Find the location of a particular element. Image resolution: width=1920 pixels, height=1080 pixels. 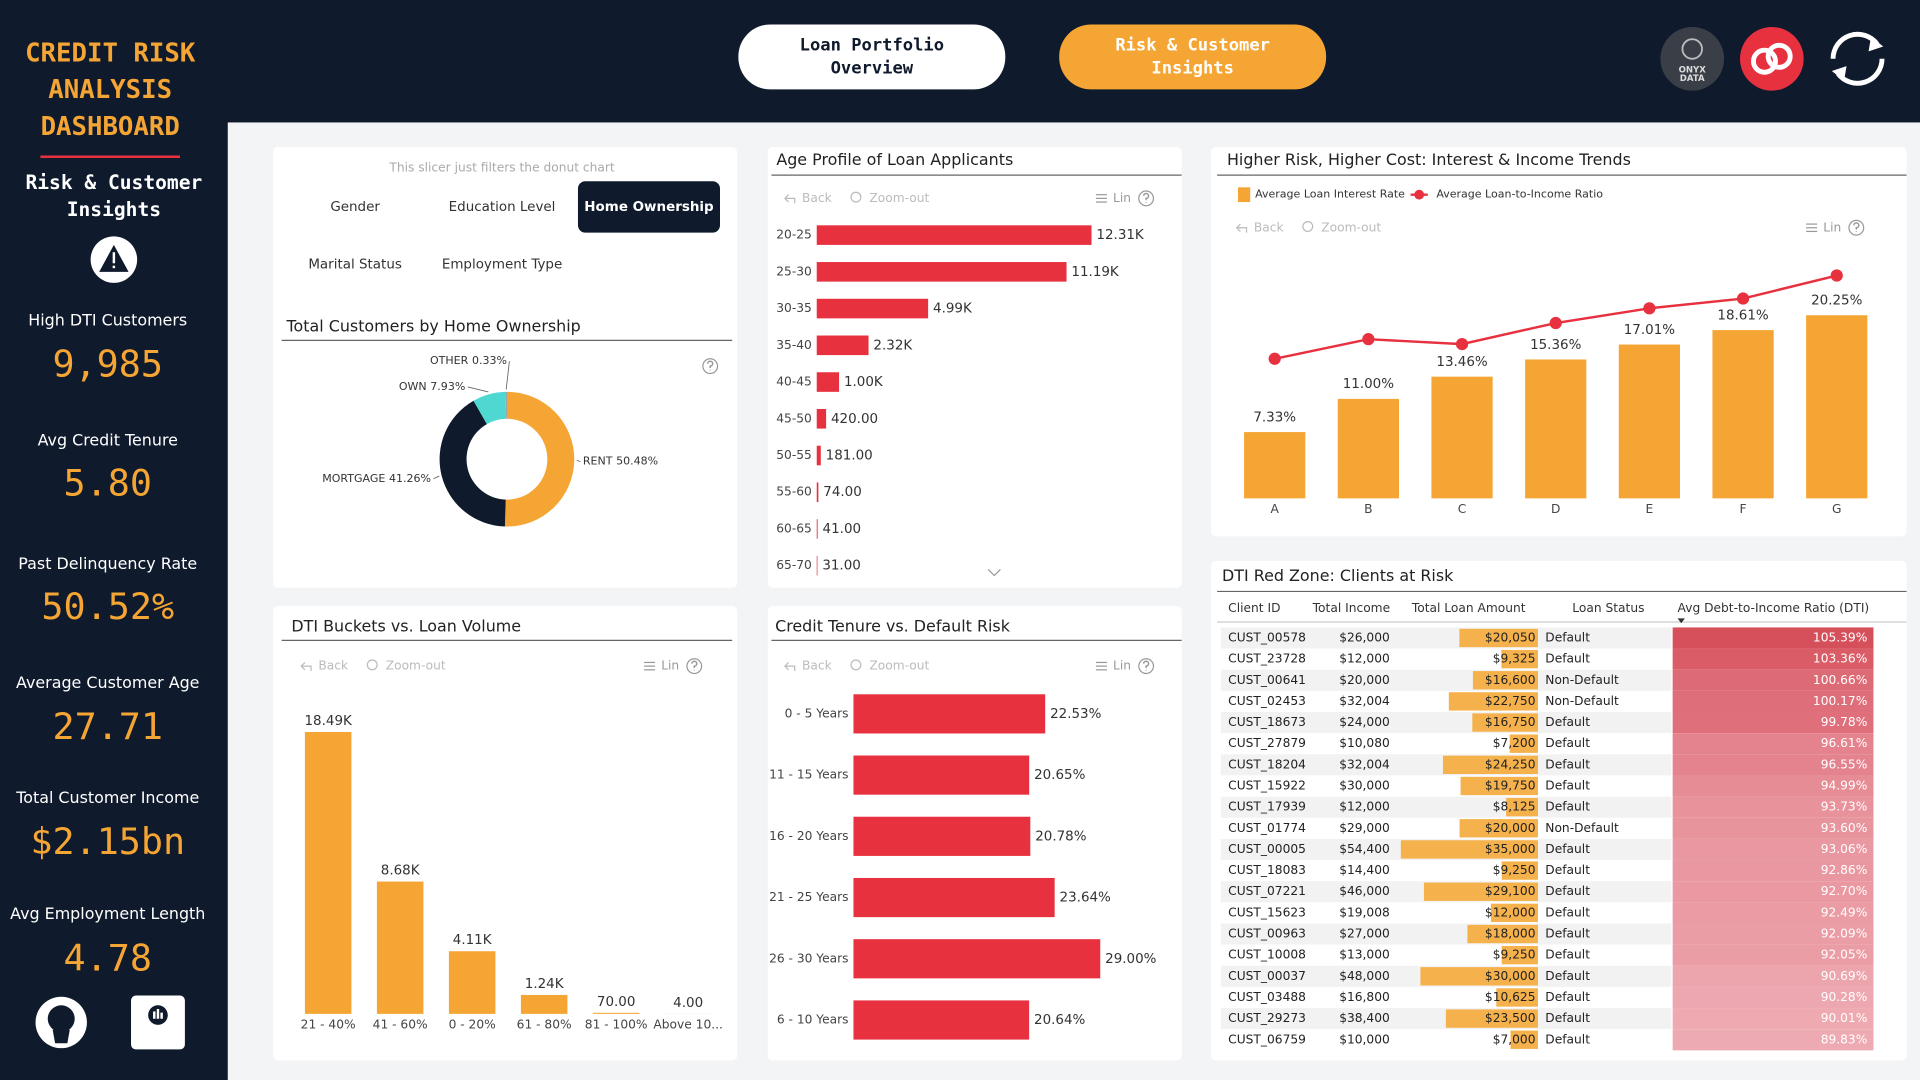

line-point is located at coordinates (1368, 339).